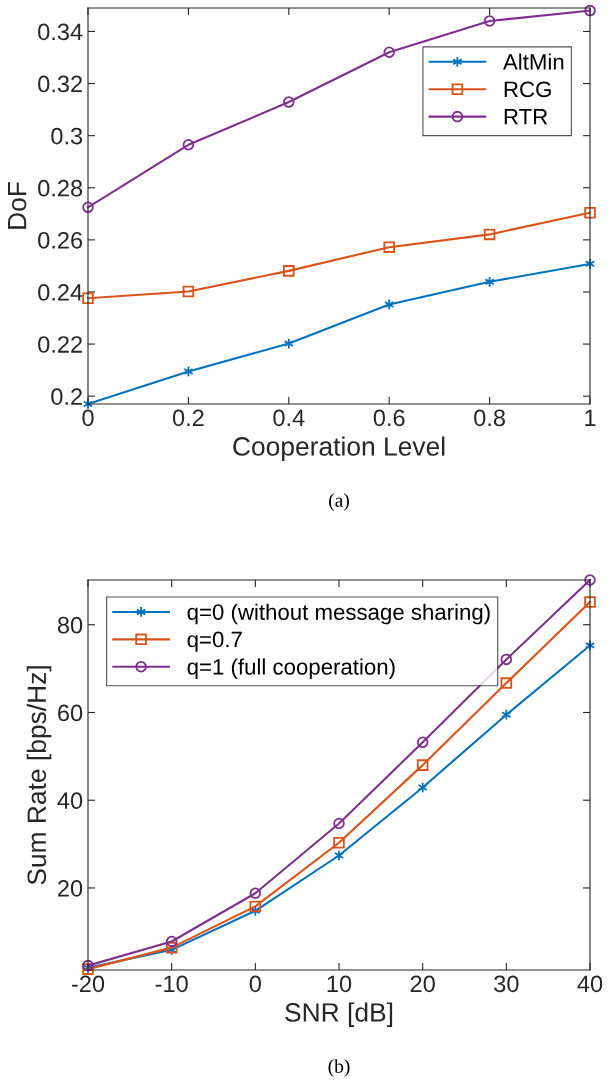 The image size is (612, 1084). Describe the element at coordinates (339, 1068) in the screenshot. I see `text: (b)` at that location.